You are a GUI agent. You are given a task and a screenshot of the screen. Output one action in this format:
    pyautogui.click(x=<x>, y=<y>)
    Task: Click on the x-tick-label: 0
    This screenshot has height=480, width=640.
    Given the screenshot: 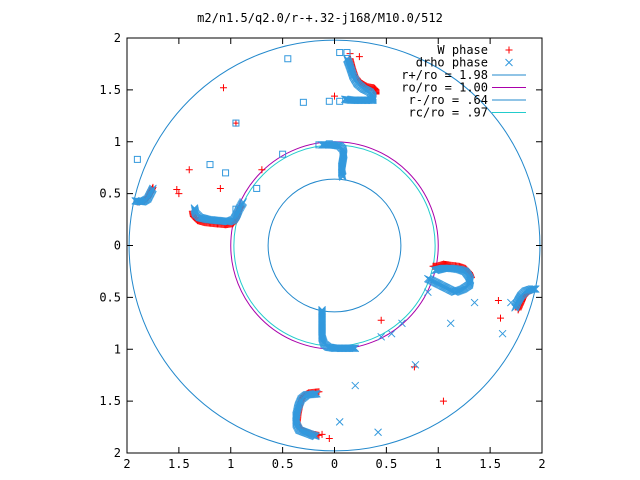 What is the action you would take?
    pyautogui.click(x=334, y=464)
    